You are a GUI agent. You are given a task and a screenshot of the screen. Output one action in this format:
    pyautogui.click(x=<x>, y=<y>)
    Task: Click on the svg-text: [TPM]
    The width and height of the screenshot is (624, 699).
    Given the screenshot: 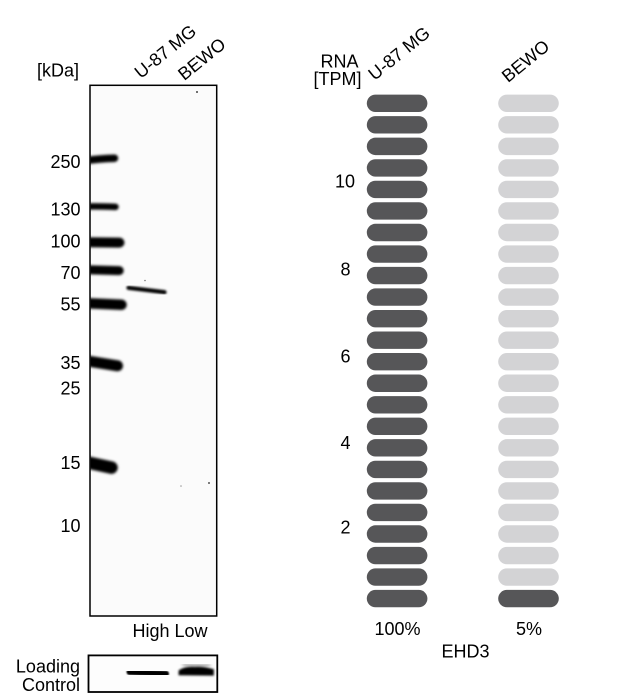 What is the action you would take?
    pyautogui.click(x=338, y=79)
    